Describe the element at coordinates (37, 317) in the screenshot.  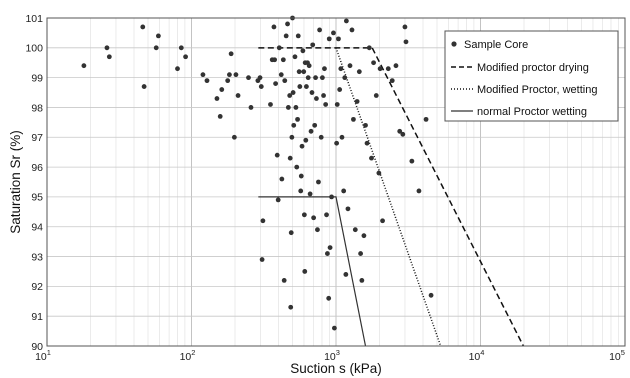
I see `y-tick-label: 91` at that location.